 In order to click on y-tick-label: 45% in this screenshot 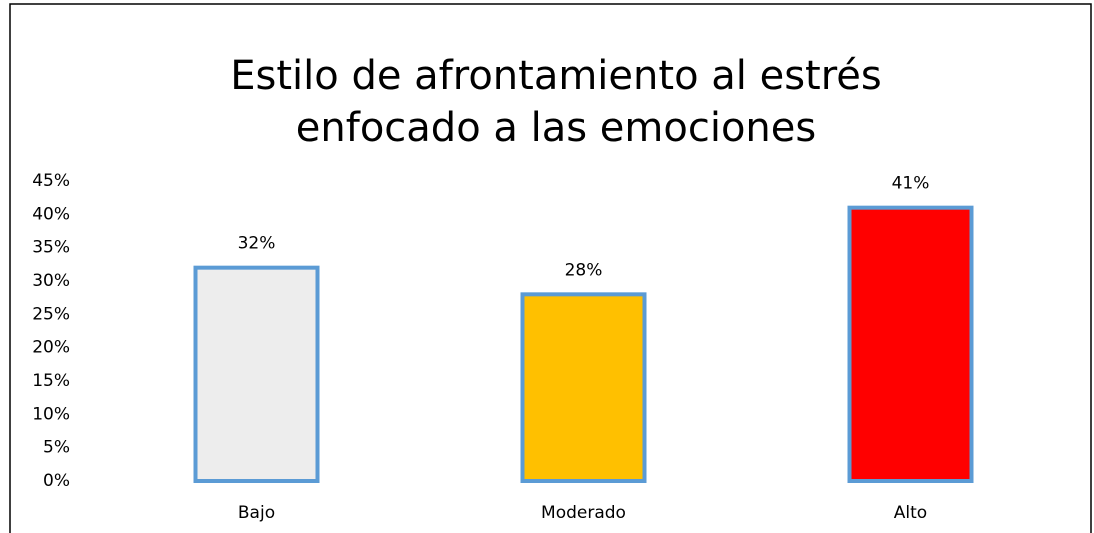, I will do `click(51, 181)`.